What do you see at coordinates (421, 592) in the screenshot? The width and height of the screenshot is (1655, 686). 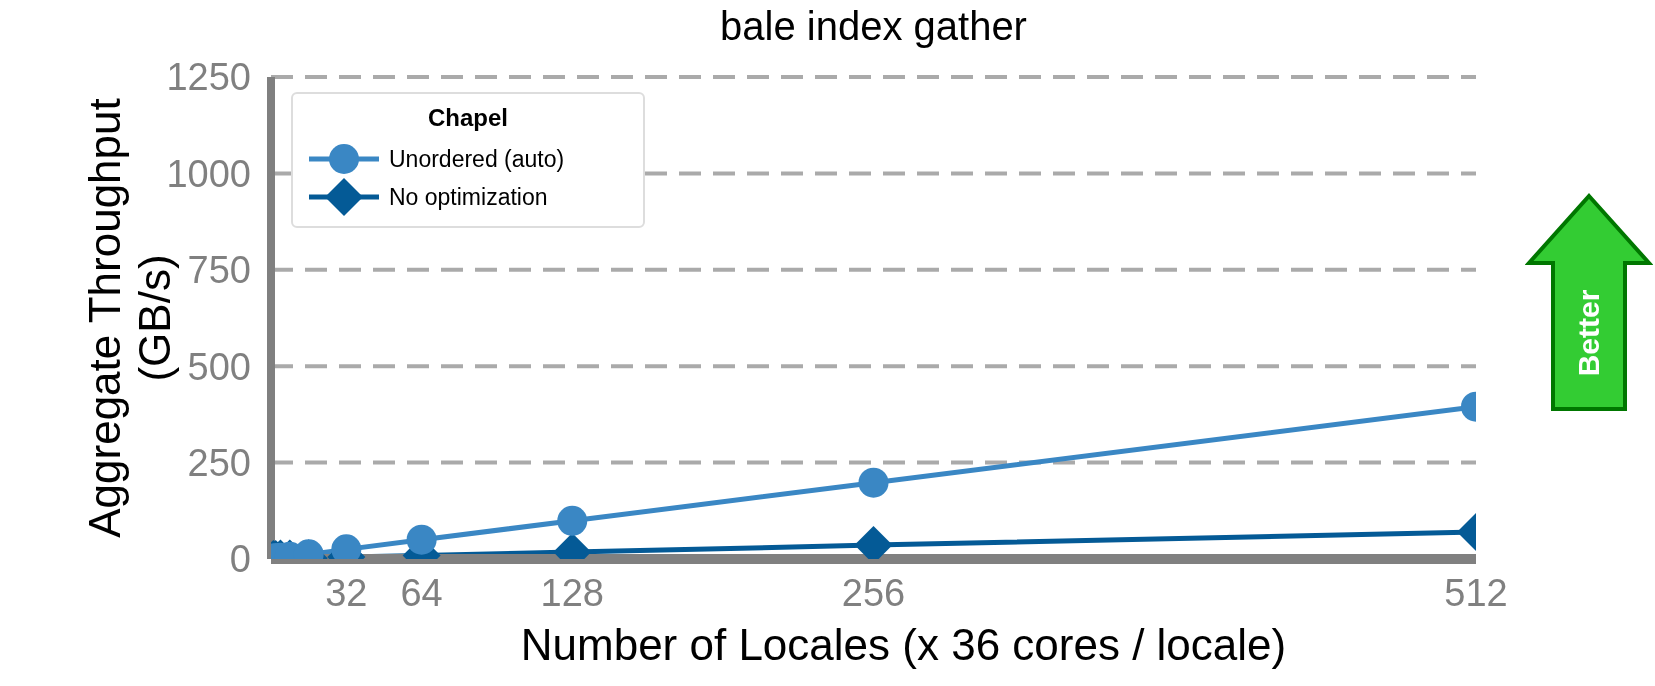 I see `x-tick-label: 64` at bounding box center [421, 592].